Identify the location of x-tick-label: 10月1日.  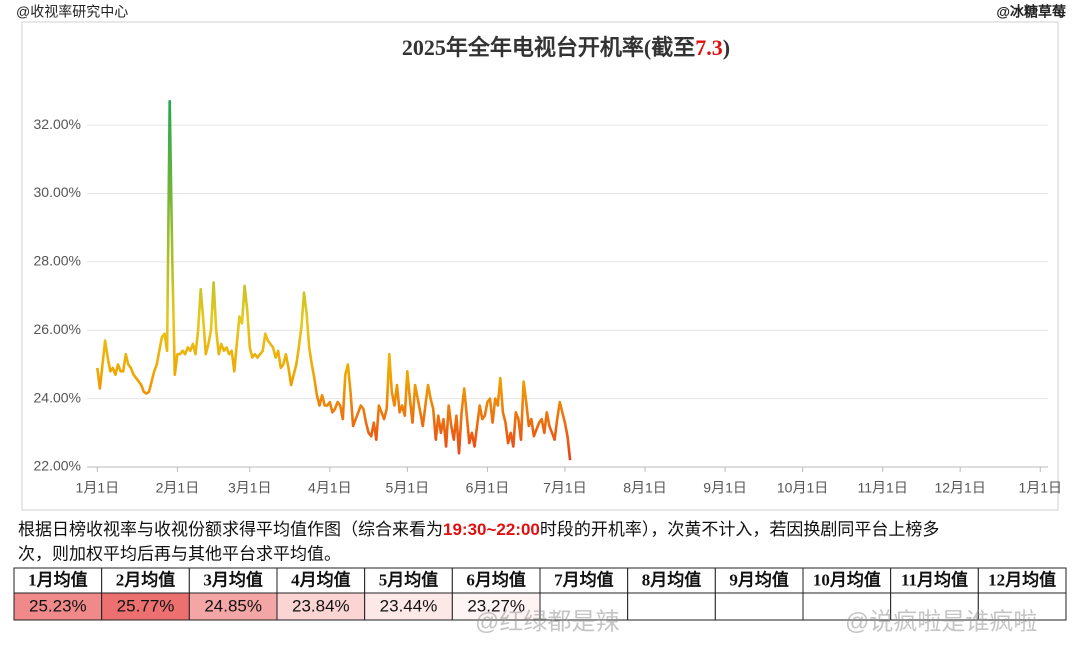
(802, 488).